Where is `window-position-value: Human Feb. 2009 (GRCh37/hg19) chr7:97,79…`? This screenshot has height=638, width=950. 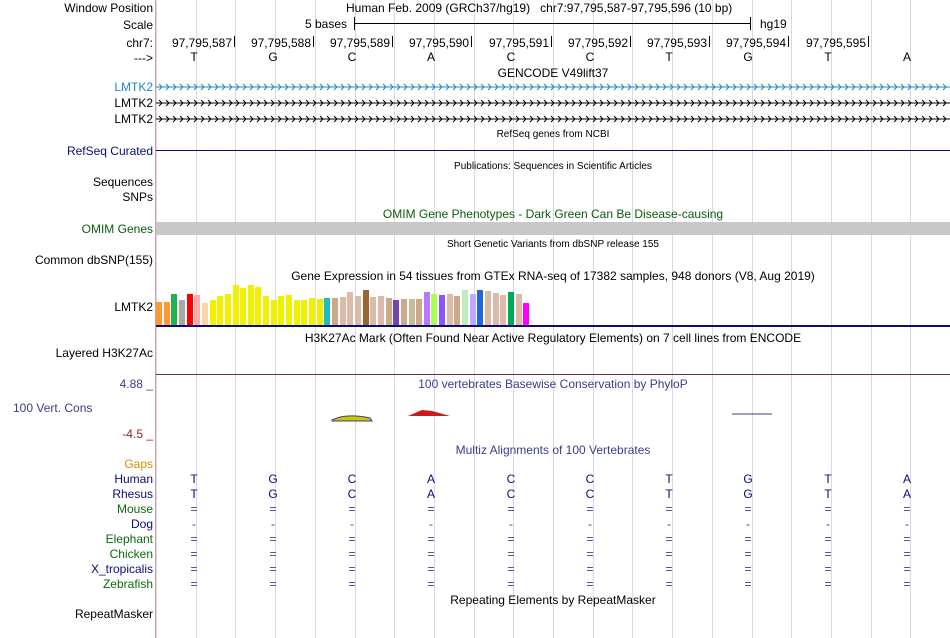
window-position-value: Human Feb. 2009 (GRCh37/hg19) chr7:97,79… is located at coordinates (539, 8).